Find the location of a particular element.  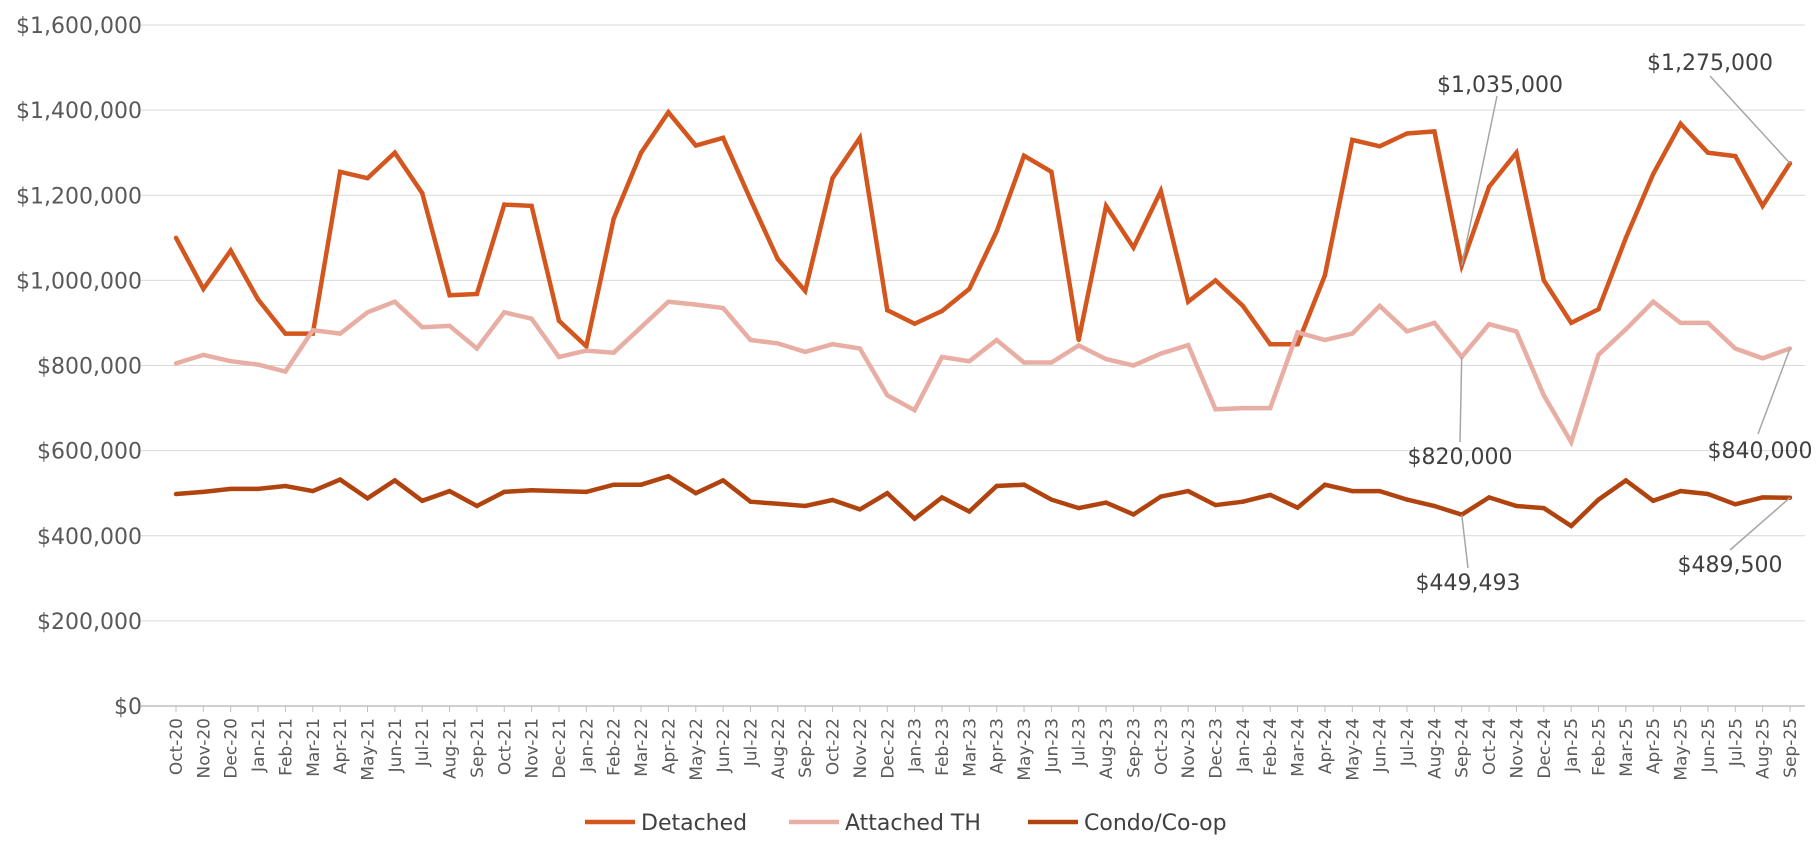

legend-item-detached: Detached is located at coordinates (666, 823).